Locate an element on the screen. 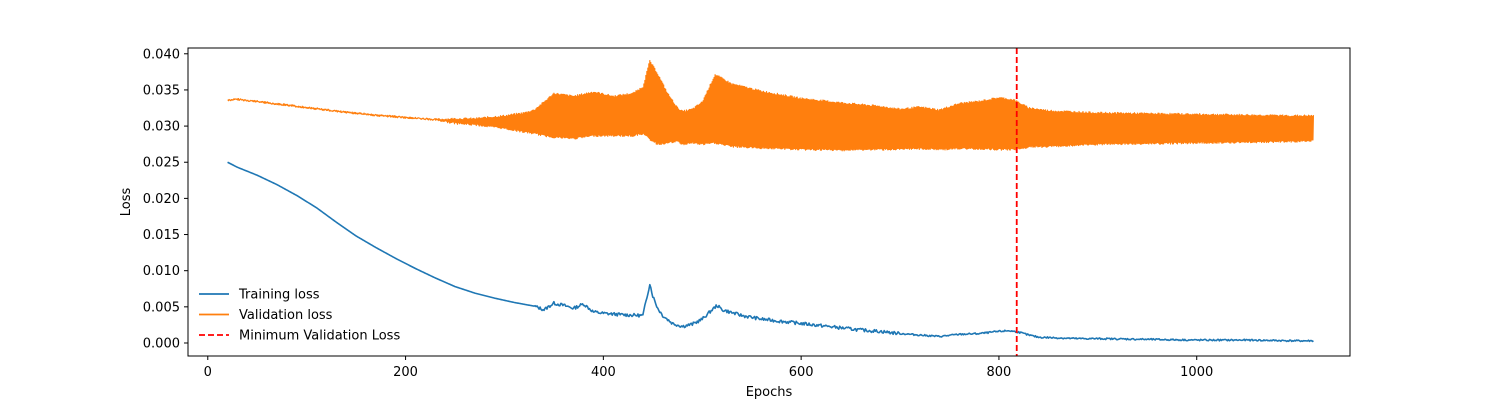  y-tick-label: 0.020 is located at coordinates (161, 199).